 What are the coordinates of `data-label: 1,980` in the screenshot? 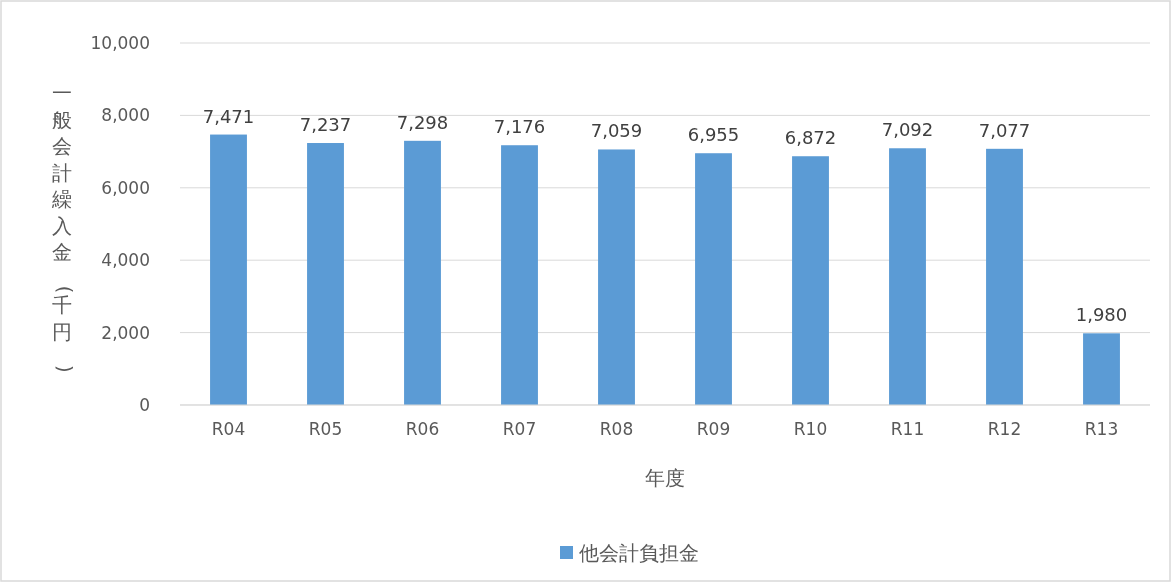 It's located at (1101, 315).